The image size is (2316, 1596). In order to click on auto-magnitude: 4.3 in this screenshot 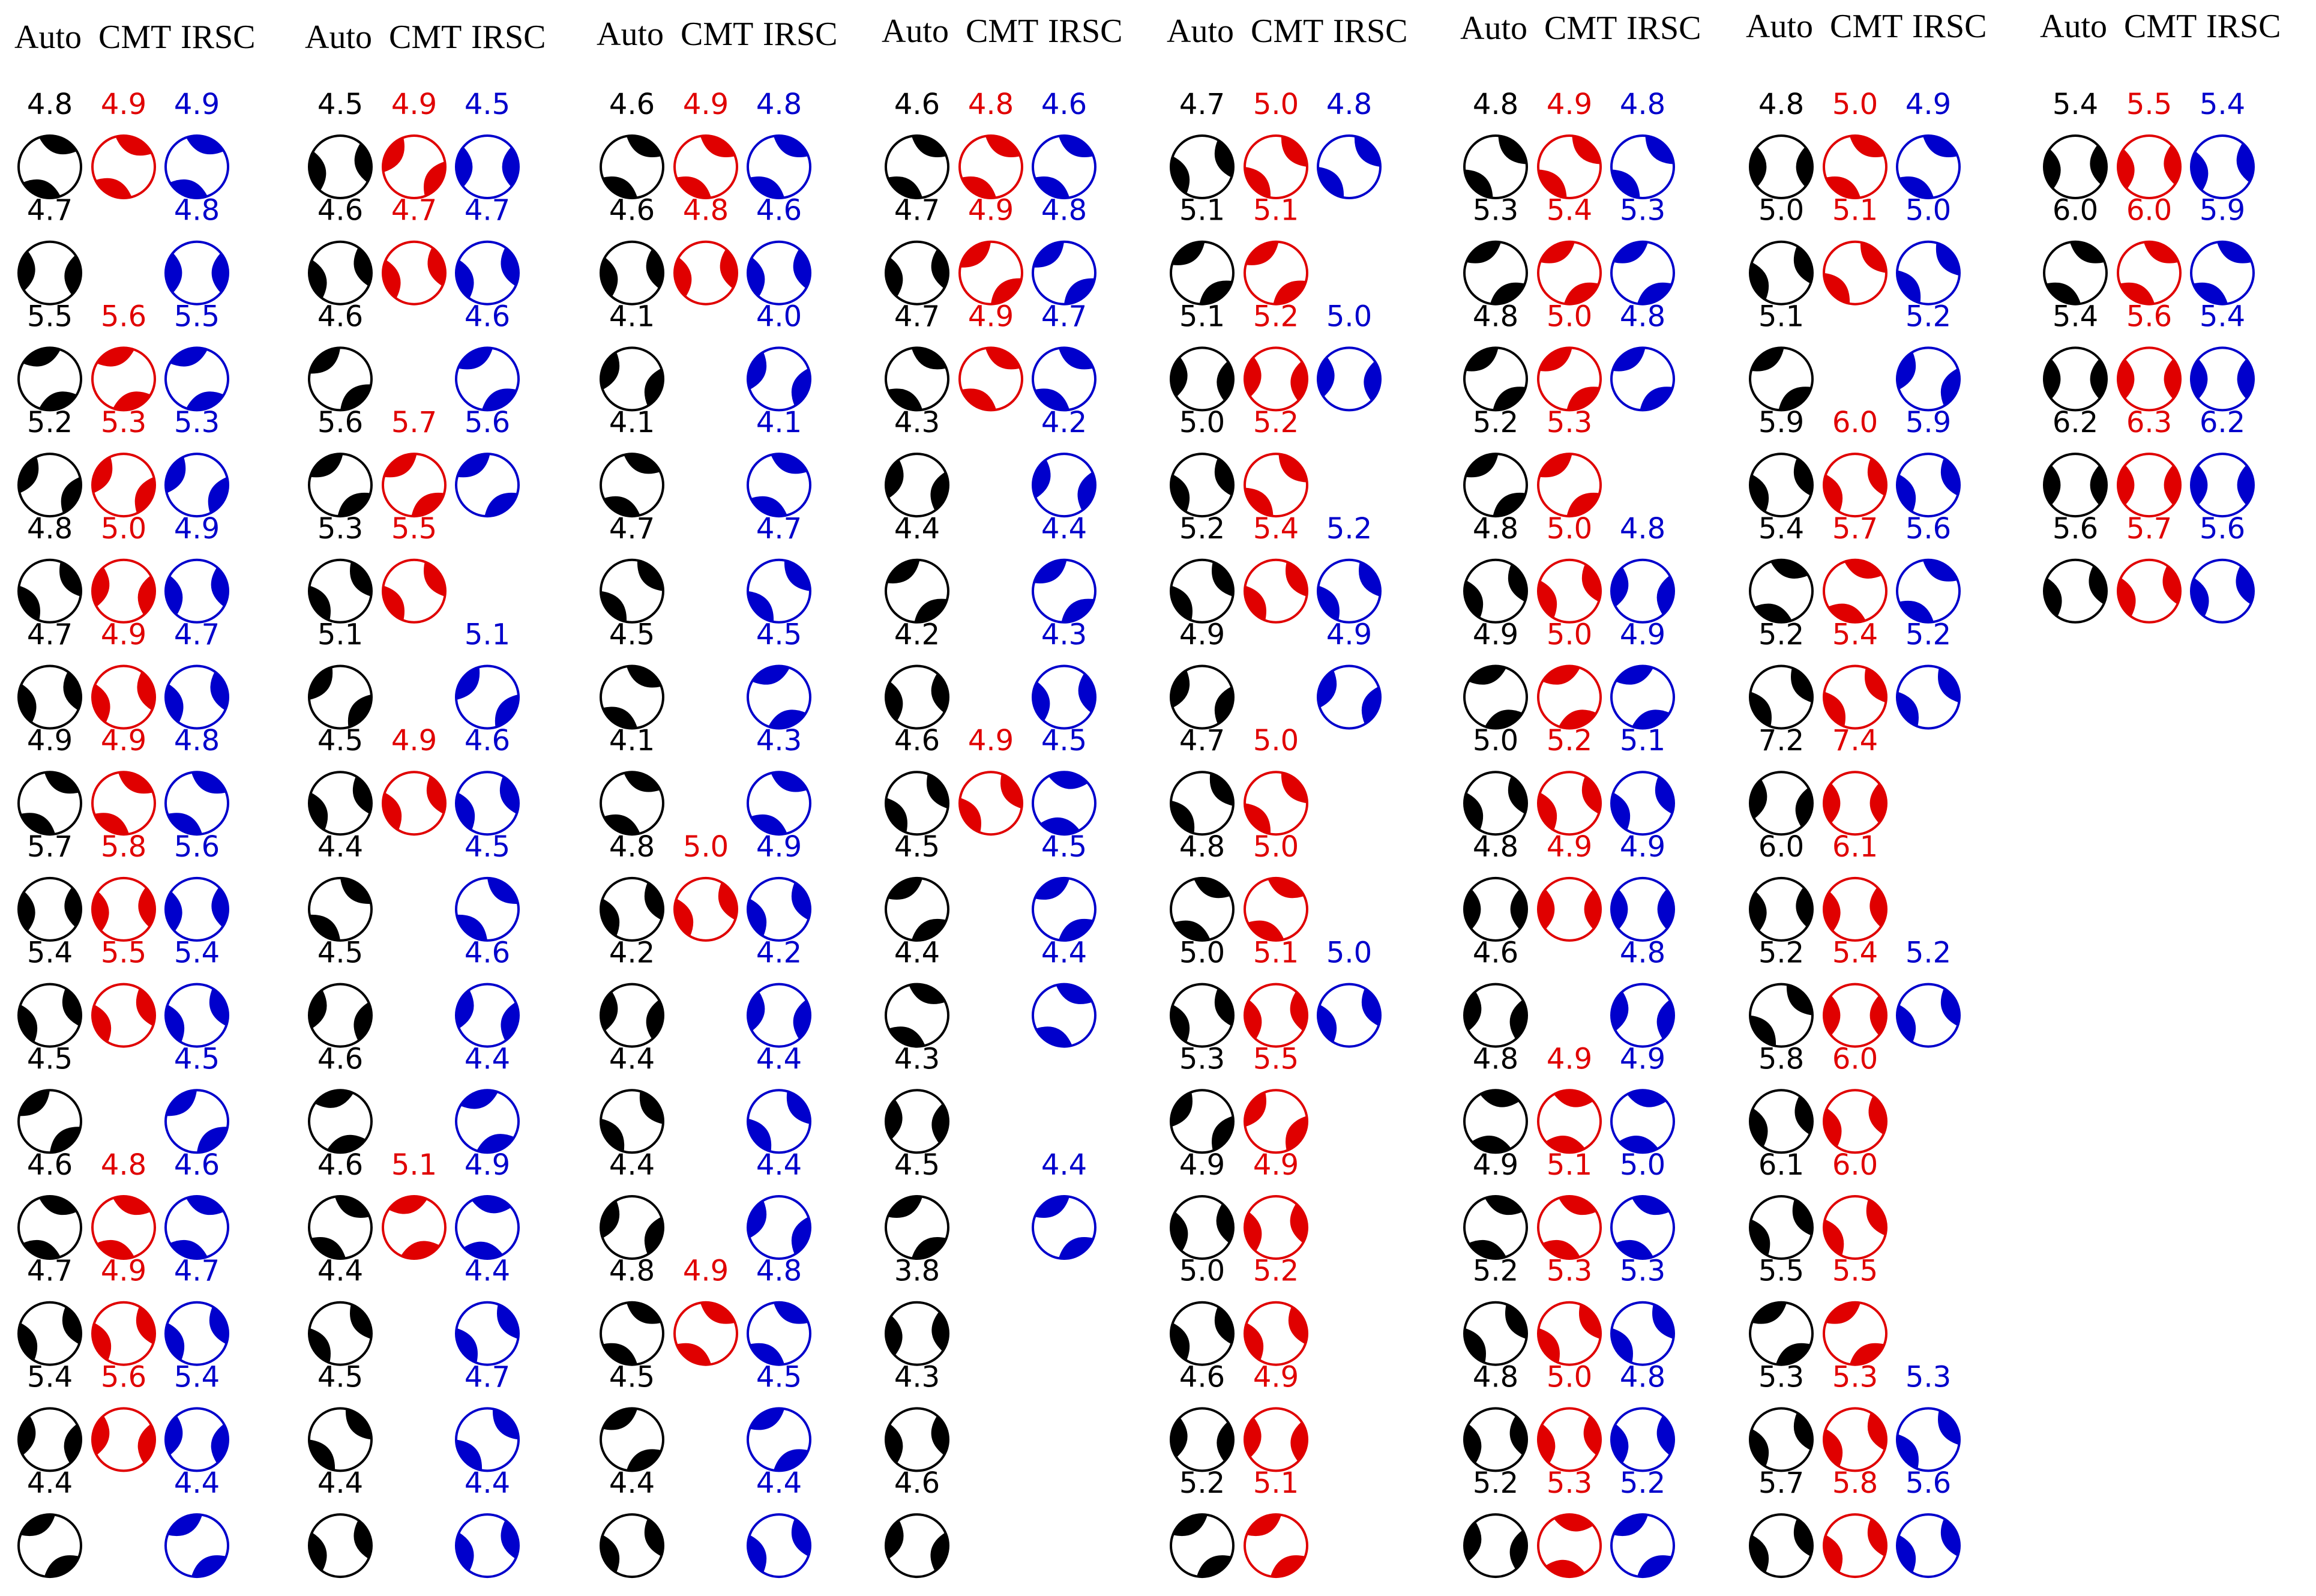, I will do `click(917, 1059)`.